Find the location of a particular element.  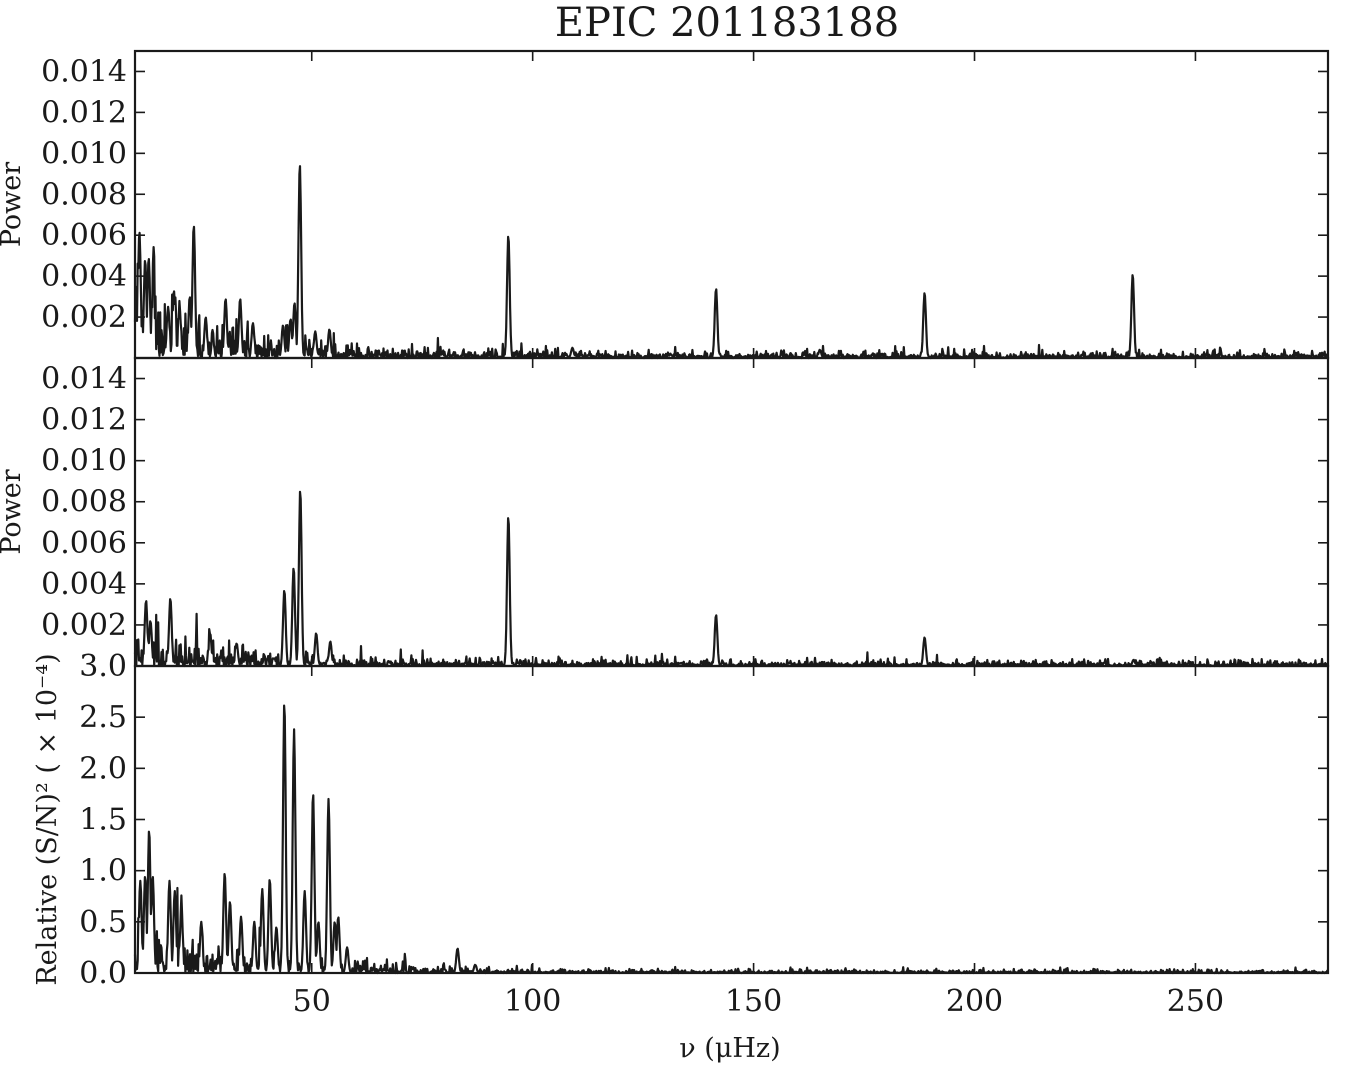

y-axis-label-top: Power is located at coordinates (13, 204).